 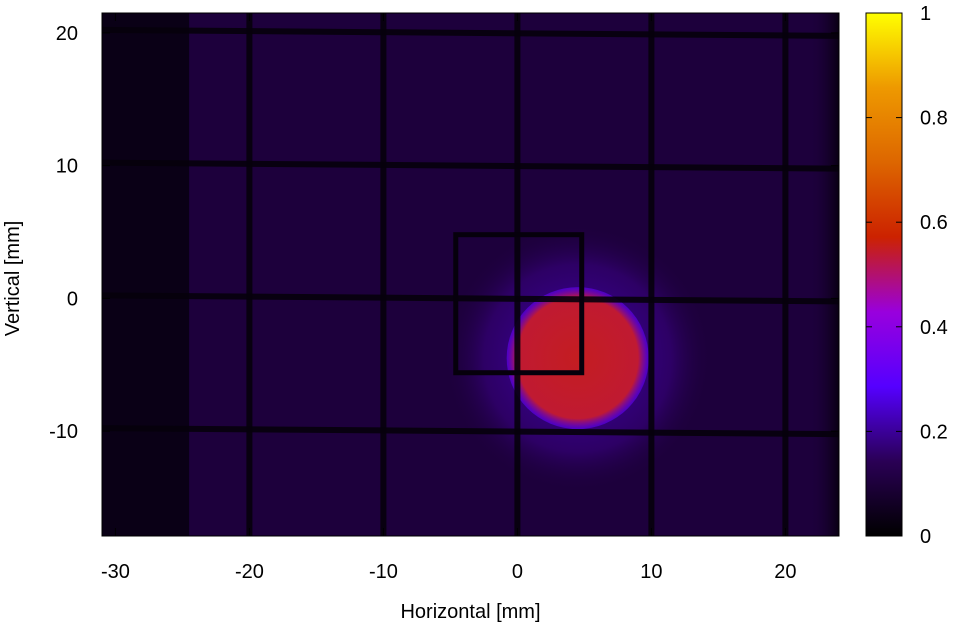 What do you see at coordinates (824, 274) in the screenshot?
I see `right-edge-shade` at bounding box center [824, 274].